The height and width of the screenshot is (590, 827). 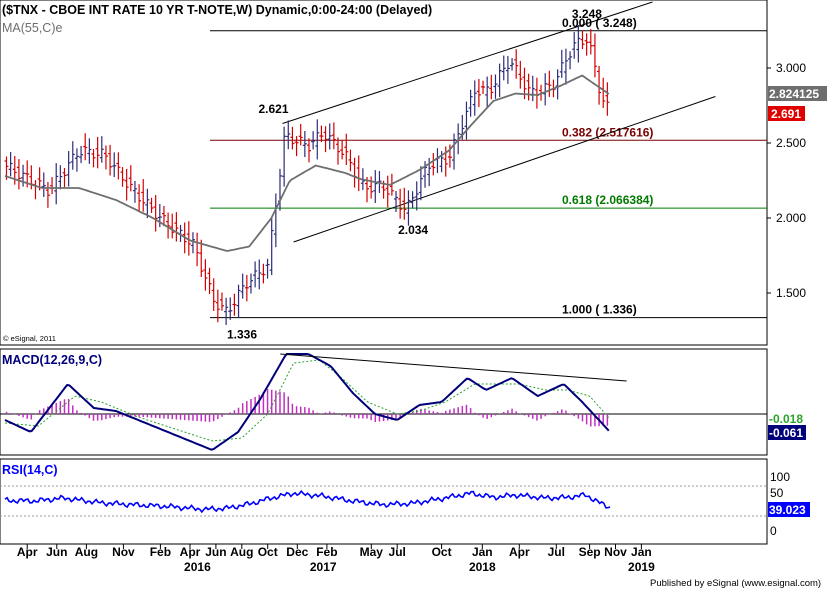 I want to click on macd-line, so click(x=307, y=402).